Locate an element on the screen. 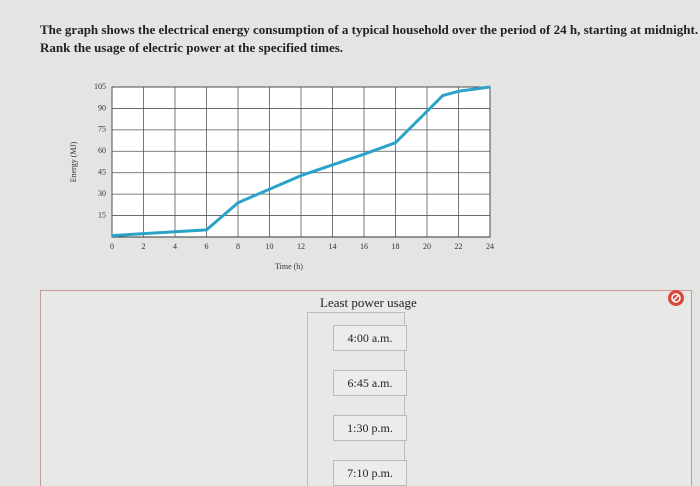  x-tick-label: 16 is located at coordinates (364, 246).